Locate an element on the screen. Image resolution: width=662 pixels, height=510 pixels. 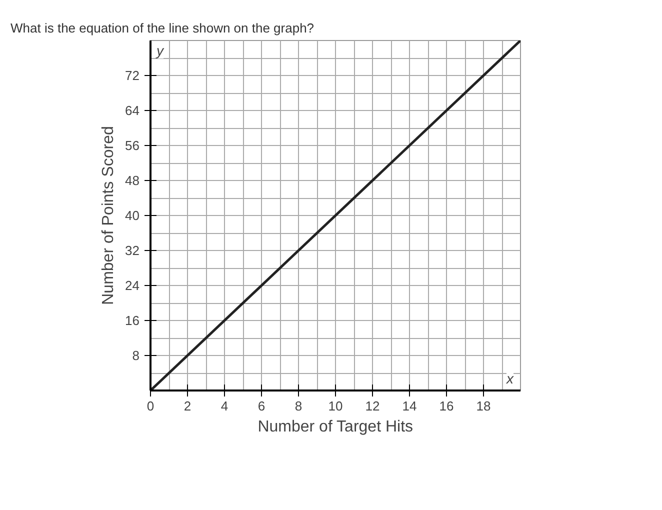
x-tick-label: 16 is located at coordinates (446, 406).